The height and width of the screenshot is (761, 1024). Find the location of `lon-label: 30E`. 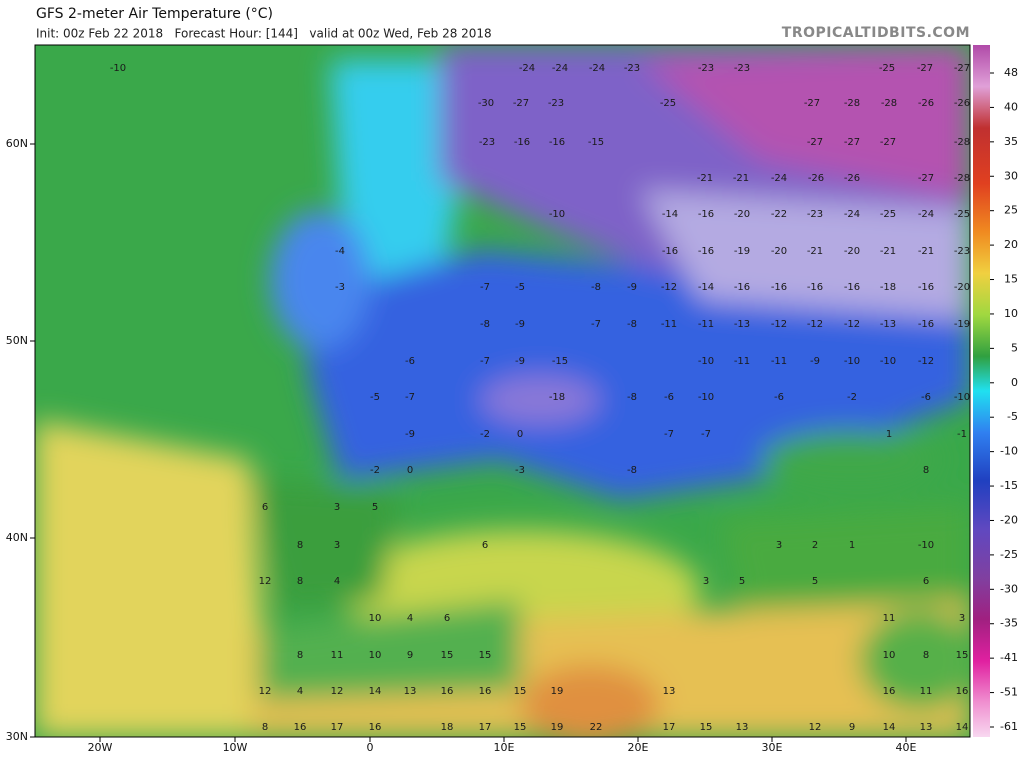

lon-label: 30E is located at coordinates (772, 747).